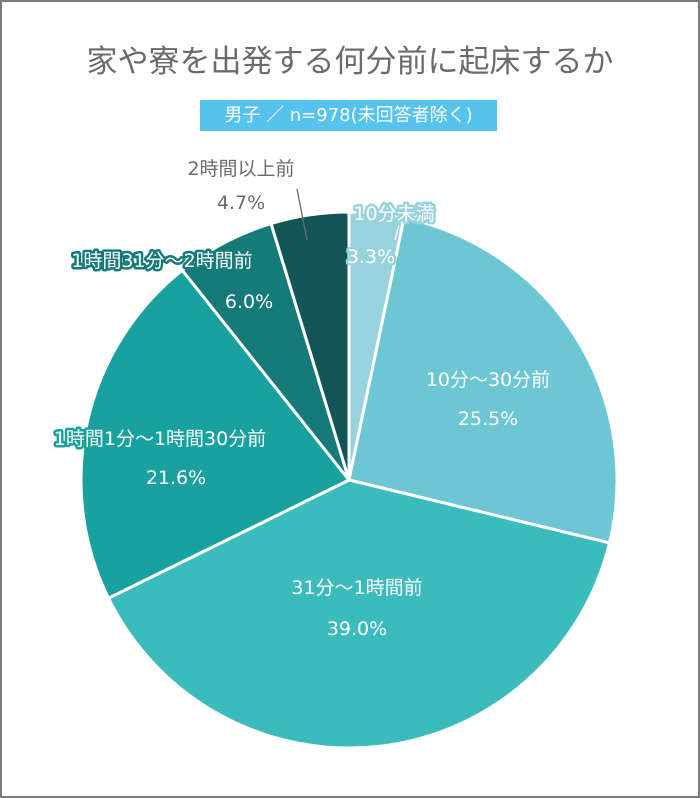 Image resolution: width=700 pixels, height=798 pixels. I want to click on label-under10-name: 10分未満, so click(393, 214).